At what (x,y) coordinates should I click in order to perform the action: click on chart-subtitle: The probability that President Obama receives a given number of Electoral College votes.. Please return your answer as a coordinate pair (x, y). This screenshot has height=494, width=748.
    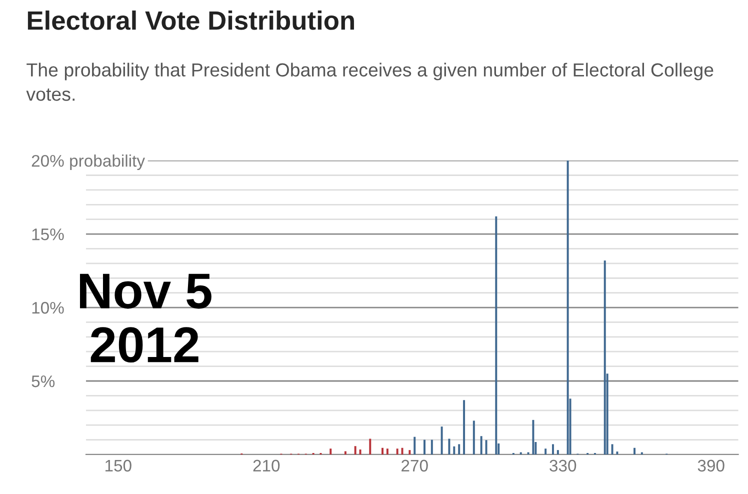
    Looking at the image, I should click on (370, 81).